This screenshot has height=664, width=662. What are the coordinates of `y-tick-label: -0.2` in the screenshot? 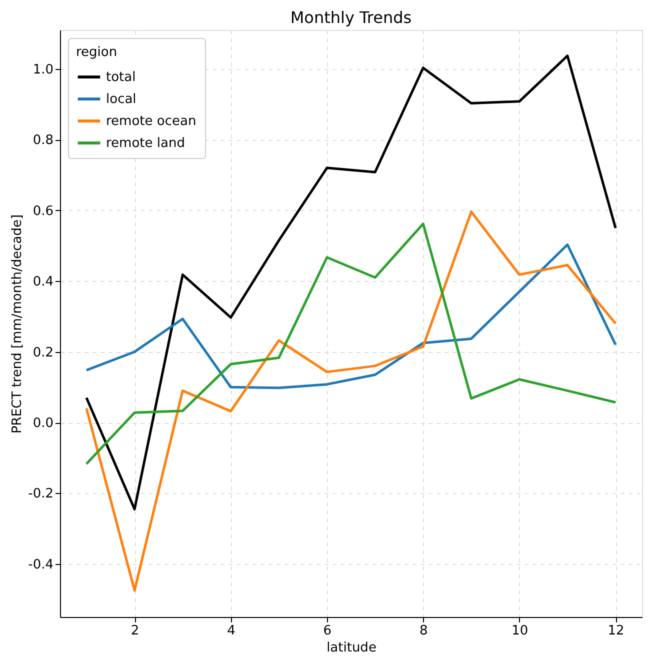 It's located at (41, 494).